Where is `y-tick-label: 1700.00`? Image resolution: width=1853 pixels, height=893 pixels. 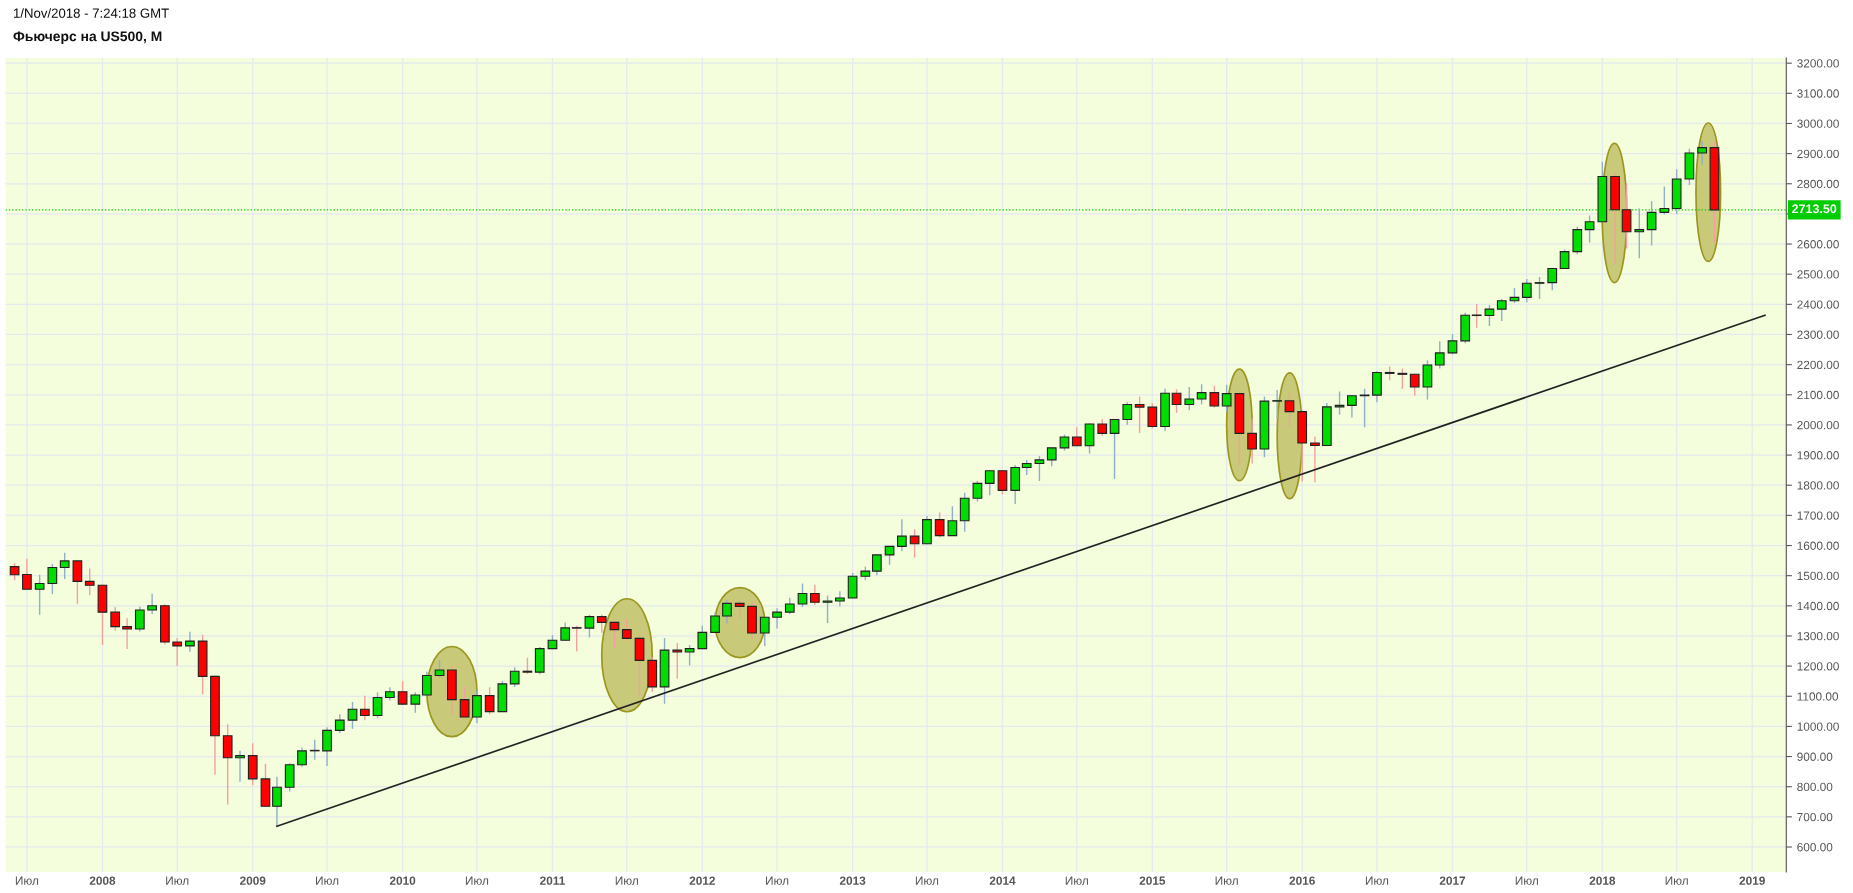 y-tick-label: 1700.00 is located at coordinates (1818, 515).